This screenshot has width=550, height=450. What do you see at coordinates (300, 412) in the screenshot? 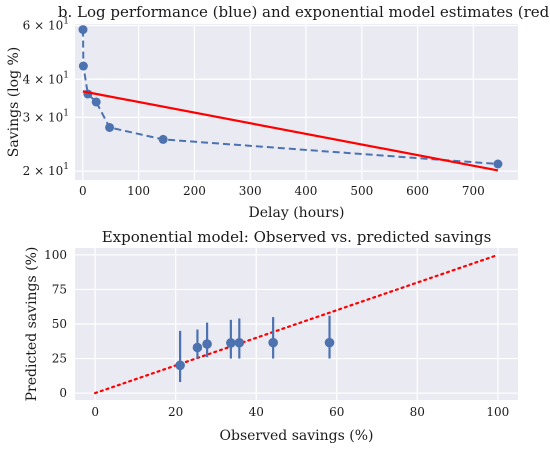
I see `bottom-x-ticks: 0 20 40 60 80 100` at bounding box center [300, 412].